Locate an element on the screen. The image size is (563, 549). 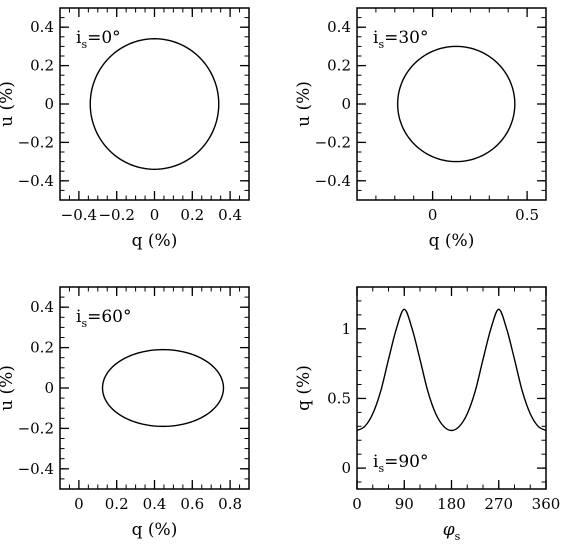
x-tick-label: 90 is located at coordinates (404, 504).